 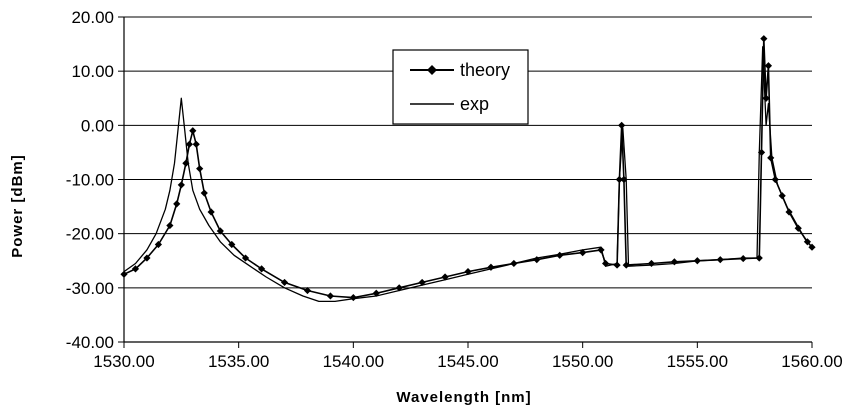 What do you see at coordinates (463, 397) in the screenshot?
I see `x-axis-title: Wavelength [nm]` at bounding box center [463, 397].